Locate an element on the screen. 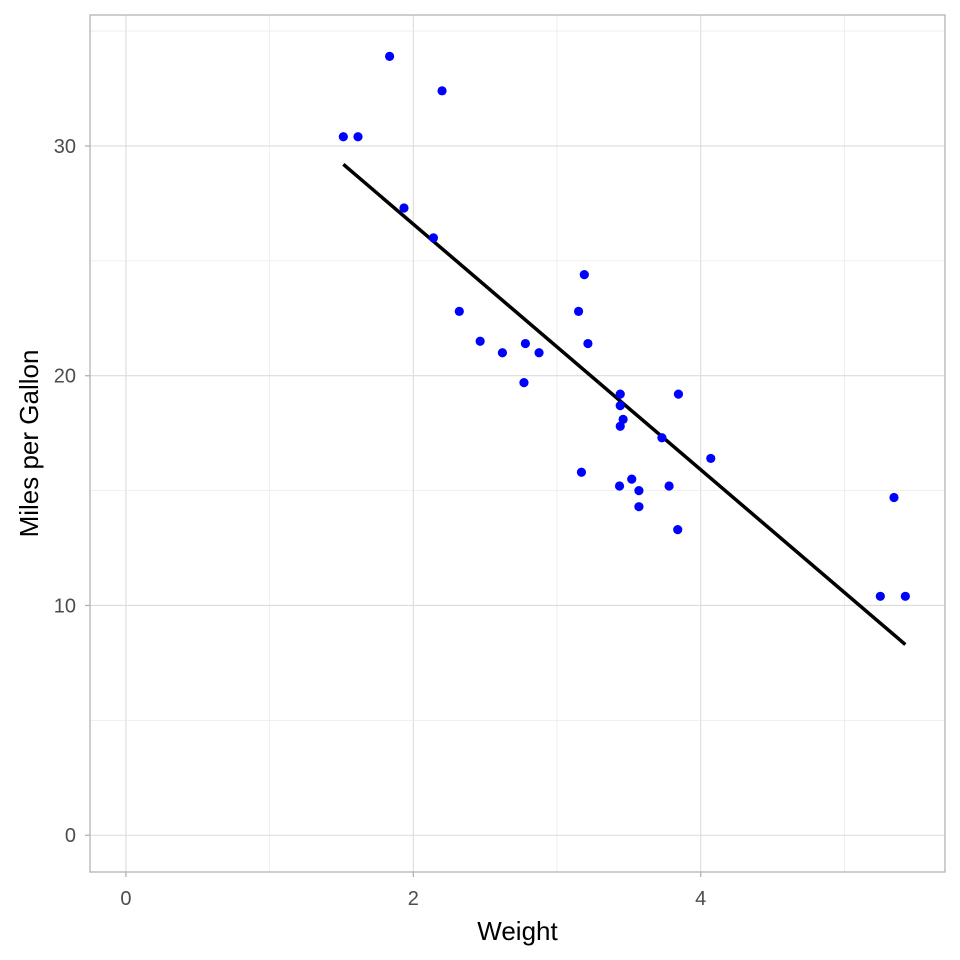 This screenshot has width=960, height=960. x-tick-label: 4 is located at coordinates (700, 899).